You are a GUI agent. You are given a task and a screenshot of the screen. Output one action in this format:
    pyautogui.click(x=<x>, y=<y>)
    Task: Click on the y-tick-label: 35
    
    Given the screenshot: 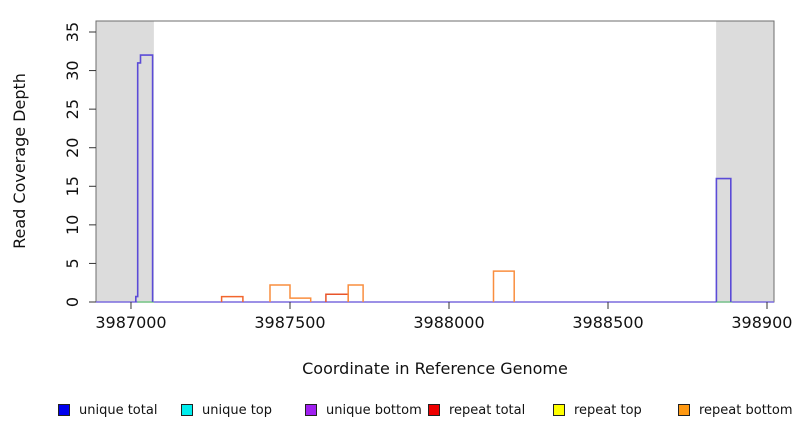 What is the action you would take?
    pyautogui.click(x=72, y=32)
    